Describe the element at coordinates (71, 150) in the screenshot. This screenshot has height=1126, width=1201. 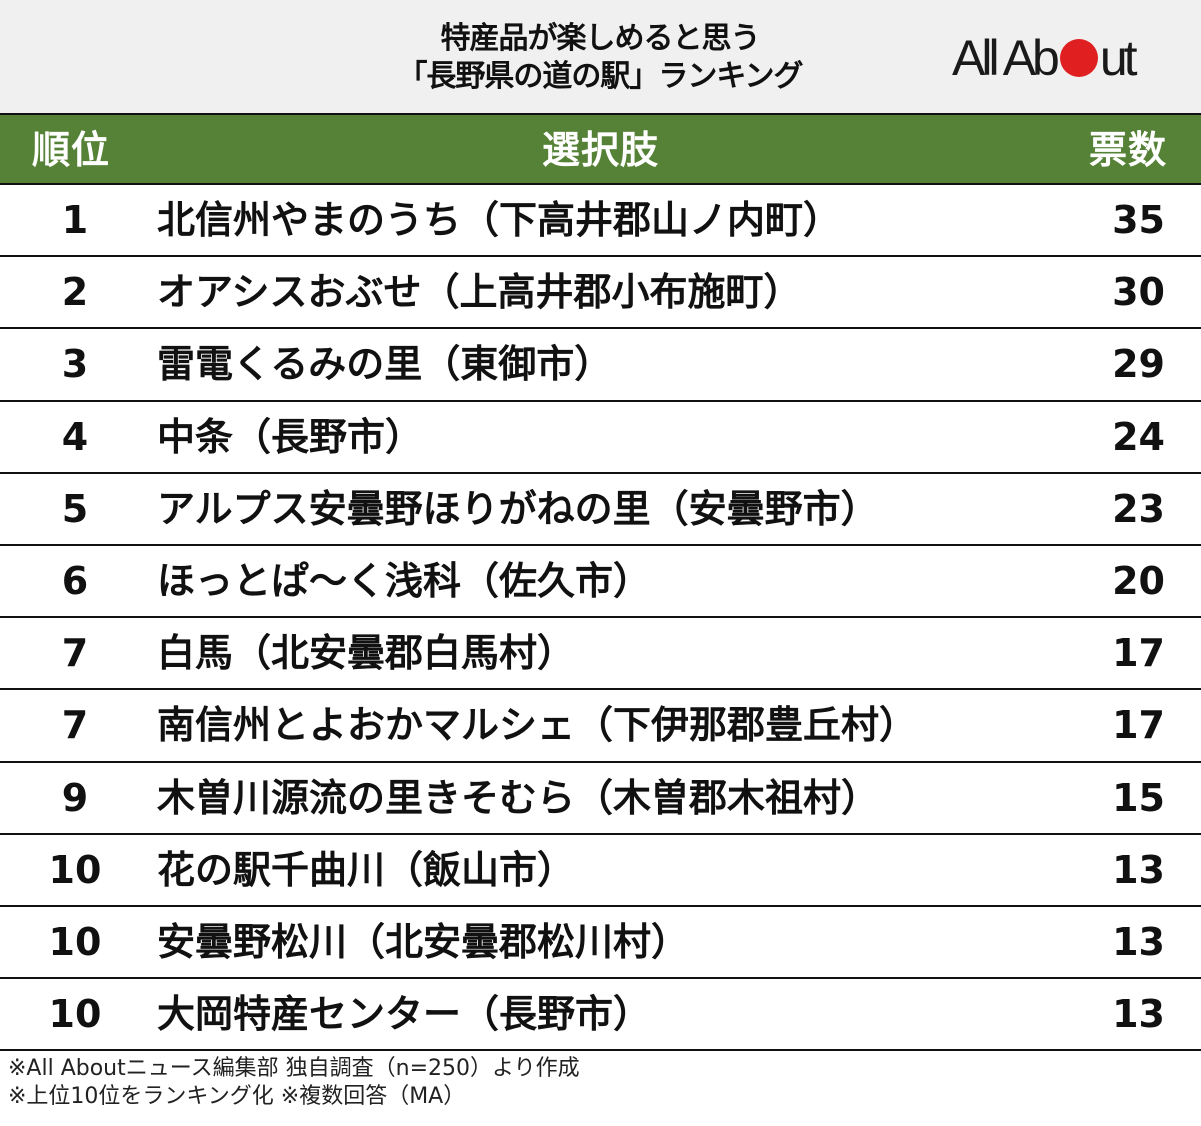
I see `header-rank: 順位` at that location.